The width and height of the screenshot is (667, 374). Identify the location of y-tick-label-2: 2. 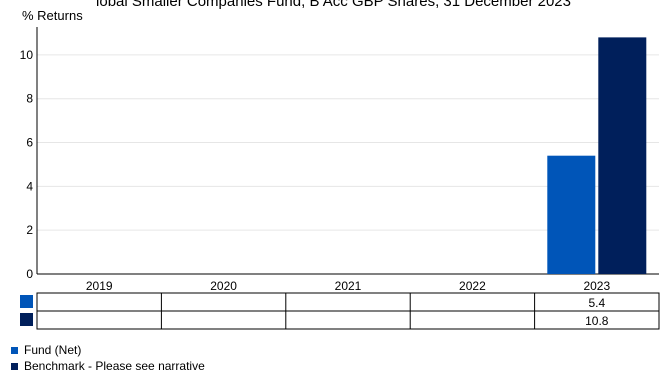
(29, 230).